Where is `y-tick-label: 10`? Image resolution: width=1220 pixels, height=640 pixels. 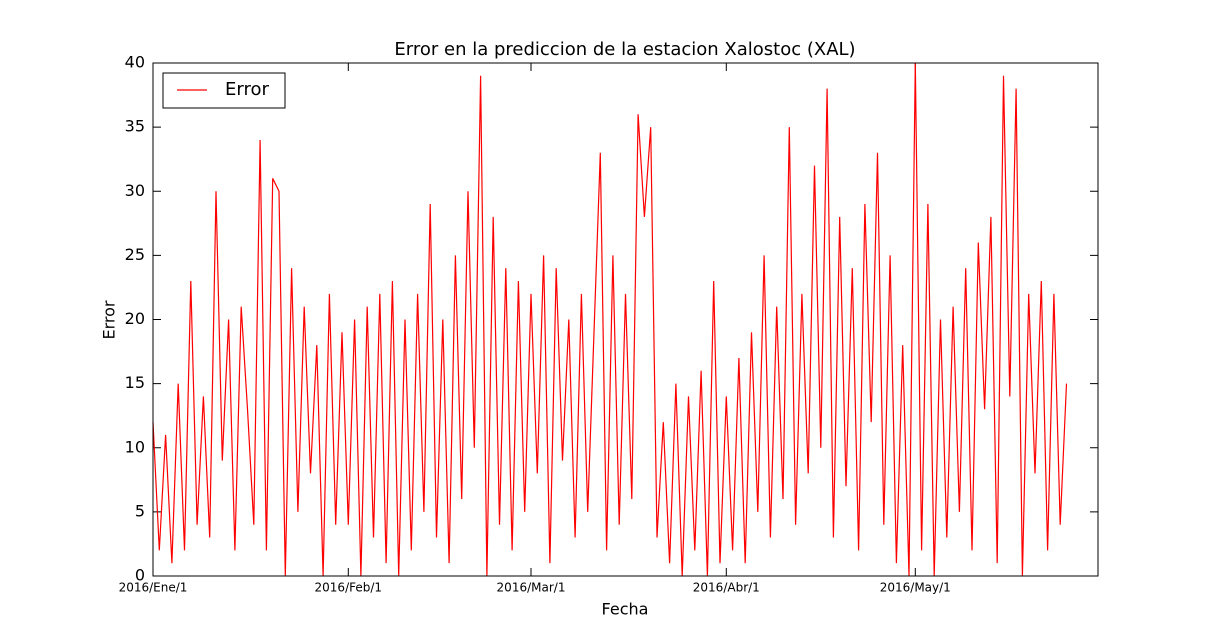
y-tick-label: 10 is located at coordinates (135, 446).